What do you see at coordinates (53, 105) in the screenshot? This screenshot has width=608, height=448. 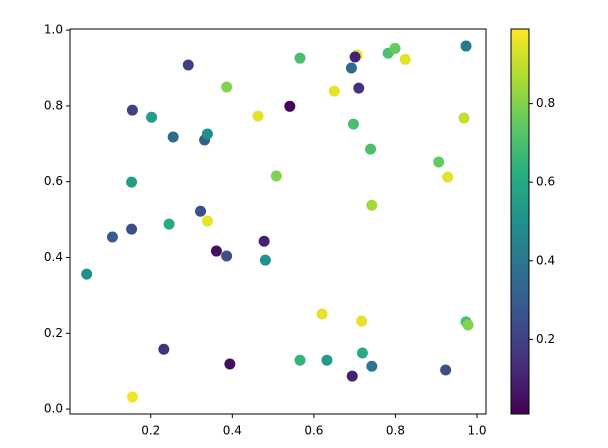 I see `y-tick-label: 0.8` at bounding box center [53, 105].